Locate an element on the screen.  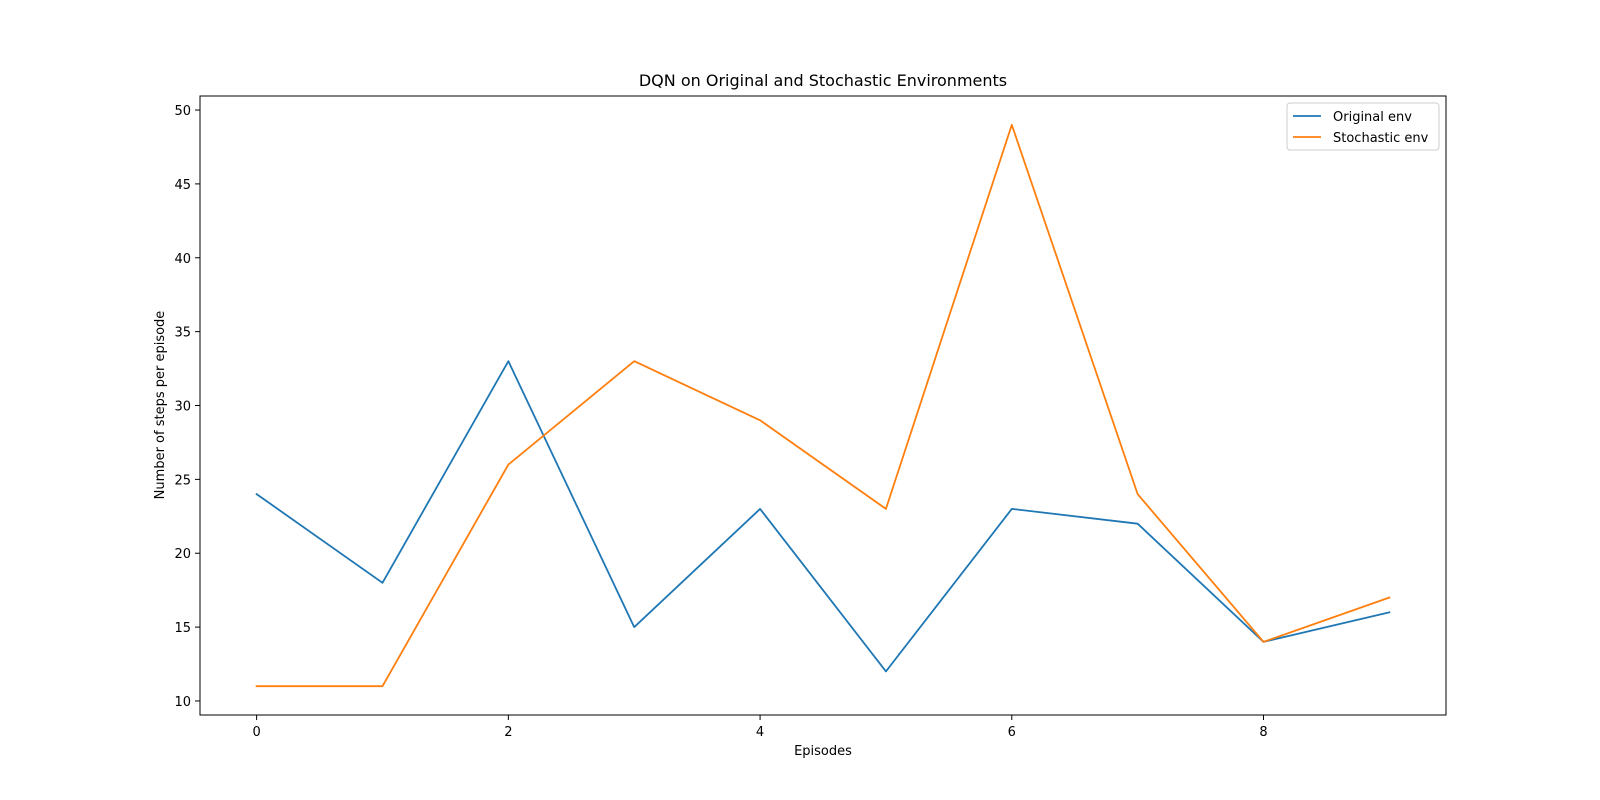
y-tick-label: 25 is located at coordinates (182, 480).